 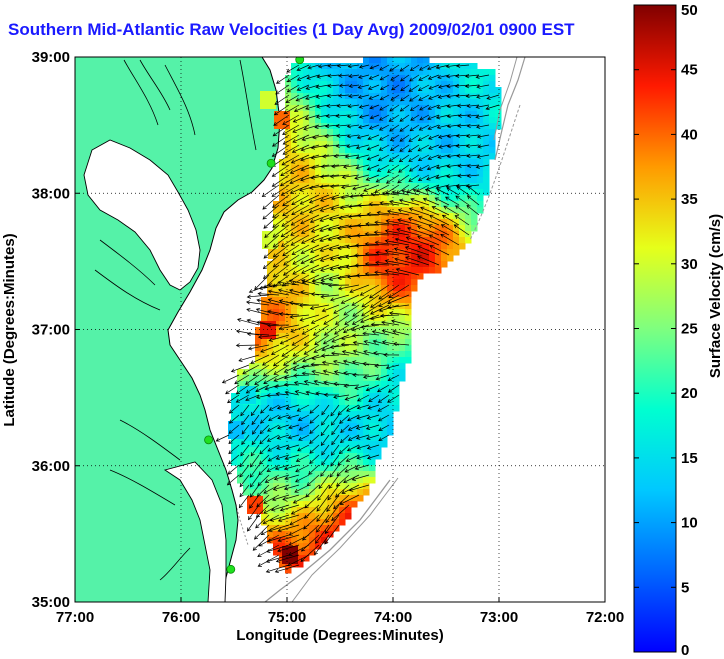 I want to click on y-tick-label: 39:00, so click(x=51, y=57).